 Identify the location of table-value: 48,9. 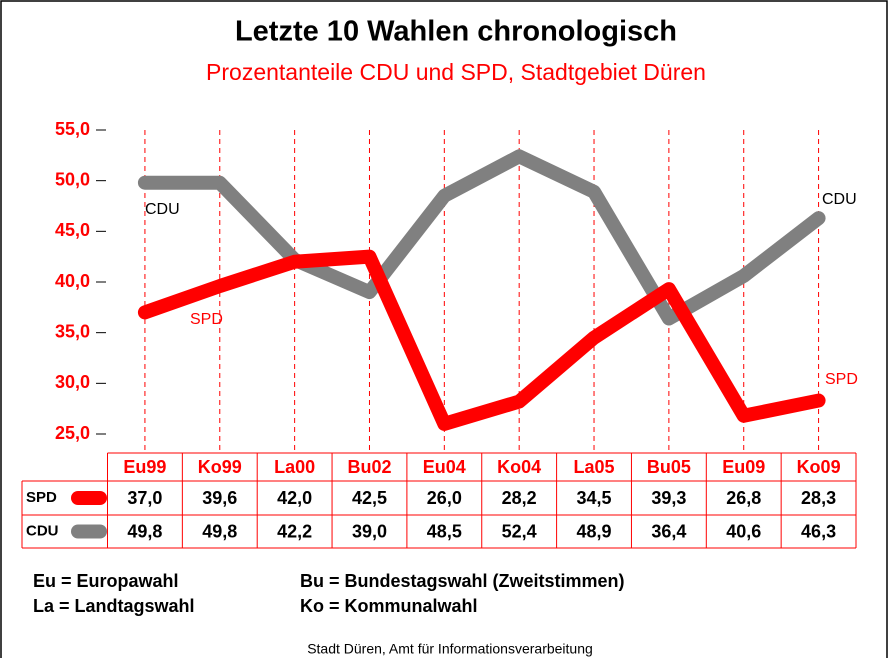
(594, 531).